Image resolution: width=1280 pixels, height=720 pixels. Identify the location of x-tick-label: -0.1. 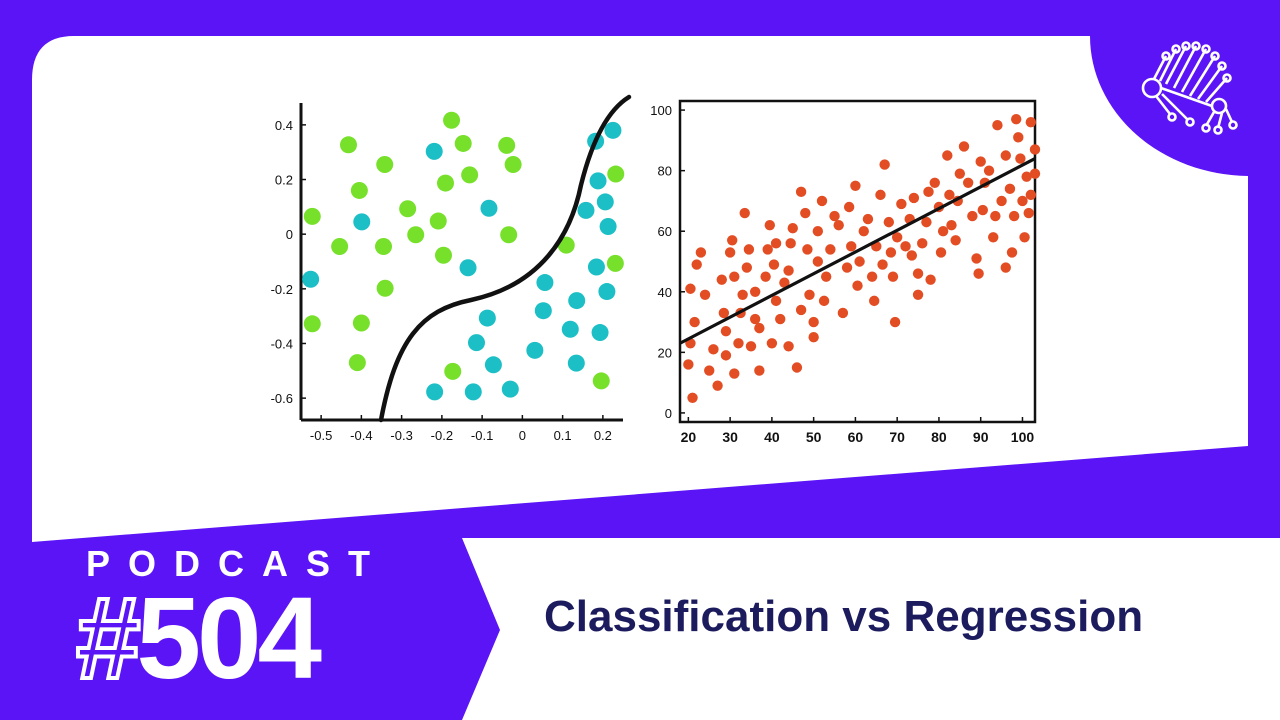
(482, 435).